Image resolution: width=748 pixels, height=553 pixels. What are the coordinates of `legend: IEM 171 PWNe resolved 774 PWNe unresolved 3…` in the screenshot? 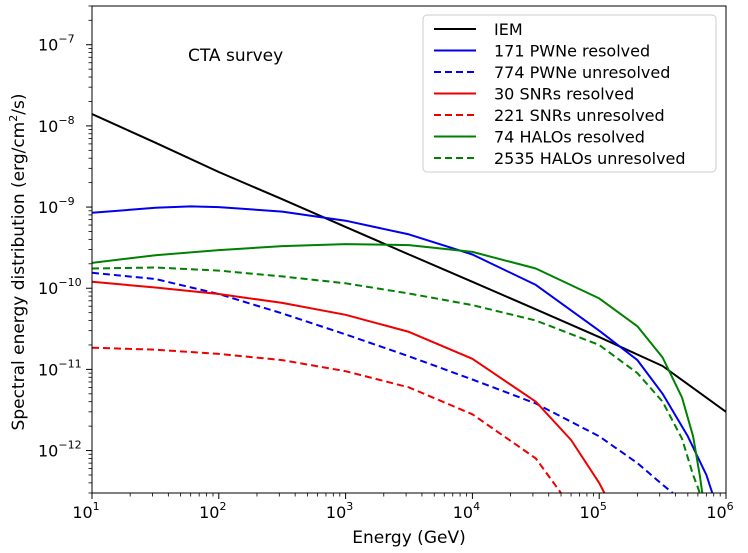 It's located at (569, 93).